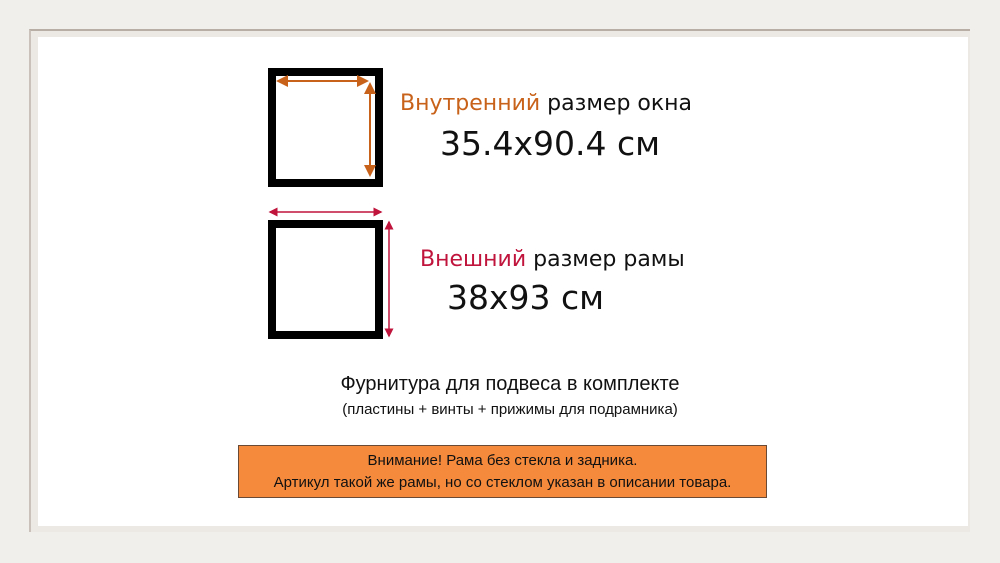  What do you see at coordinates (550, 143) in the screenshot?
I see `inner-size-value: 35.4x90.4 см` at bounding box center [550, 143].